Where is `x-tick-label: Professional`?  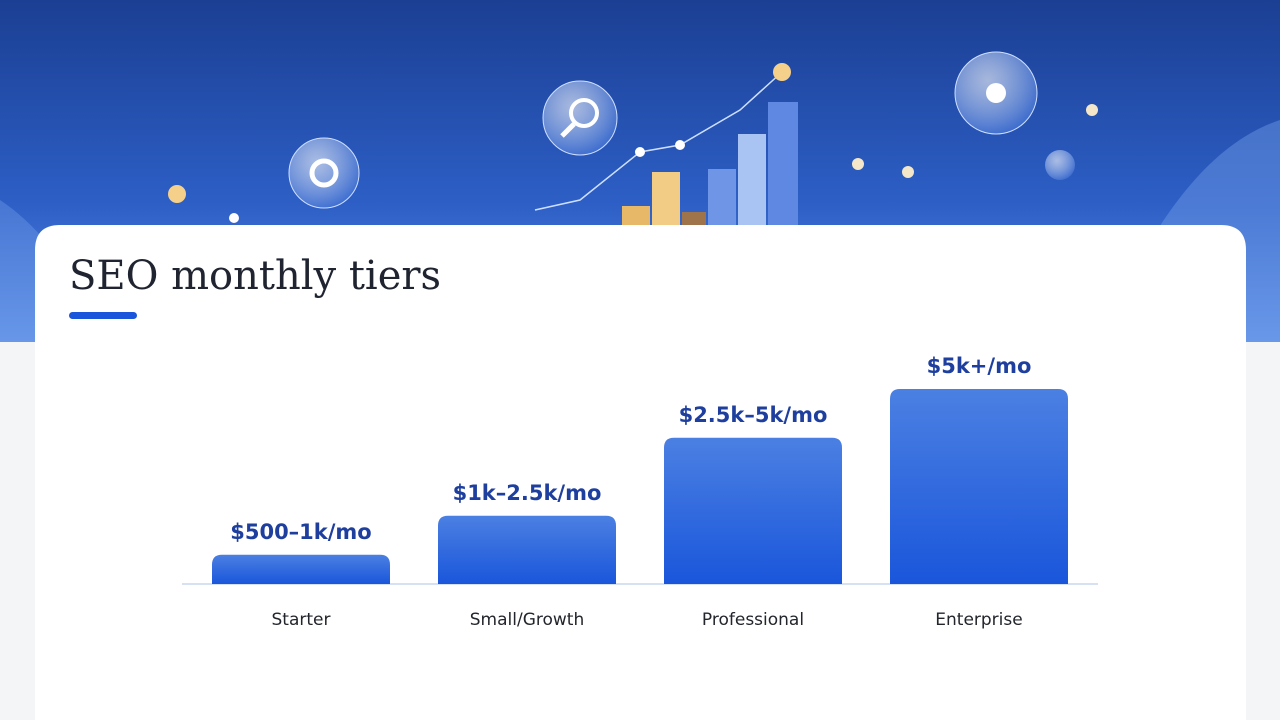 x-tick-label: Professional is located at coordinates (753, 620).